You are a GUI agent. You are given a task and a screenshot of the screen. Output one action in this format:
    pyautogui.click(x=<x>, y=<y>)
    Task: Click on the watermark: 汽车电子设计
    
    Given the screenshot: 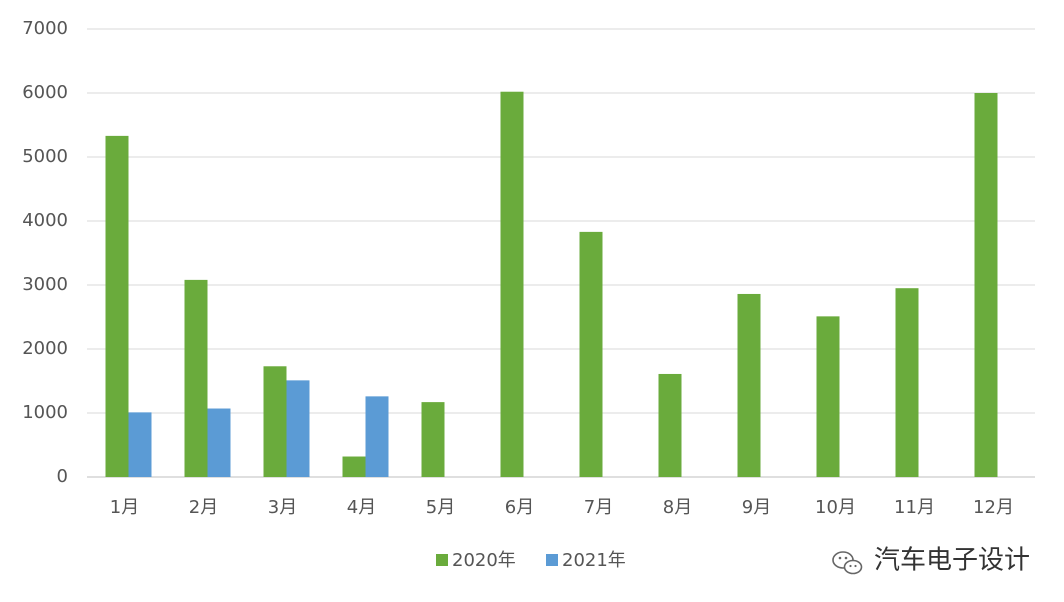 What is the action you would take?
    pyautogui.click(x=931, y=561)
    